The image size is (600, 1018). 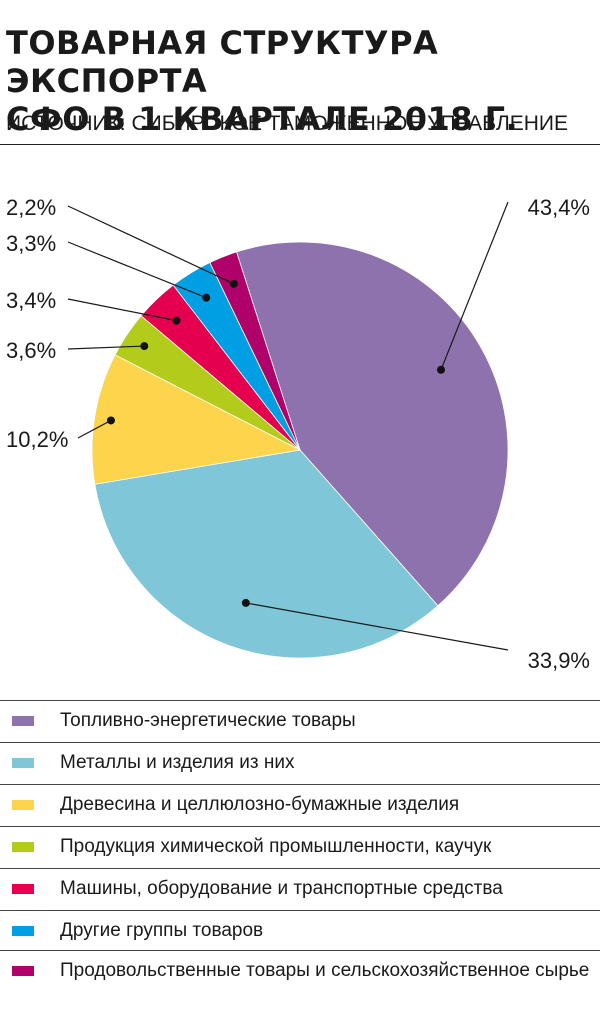 What do you see at coordinates (37, 439) in the screenshot?
I see `slice-percent-label: 10,2%` at bounding box center [37, 439].